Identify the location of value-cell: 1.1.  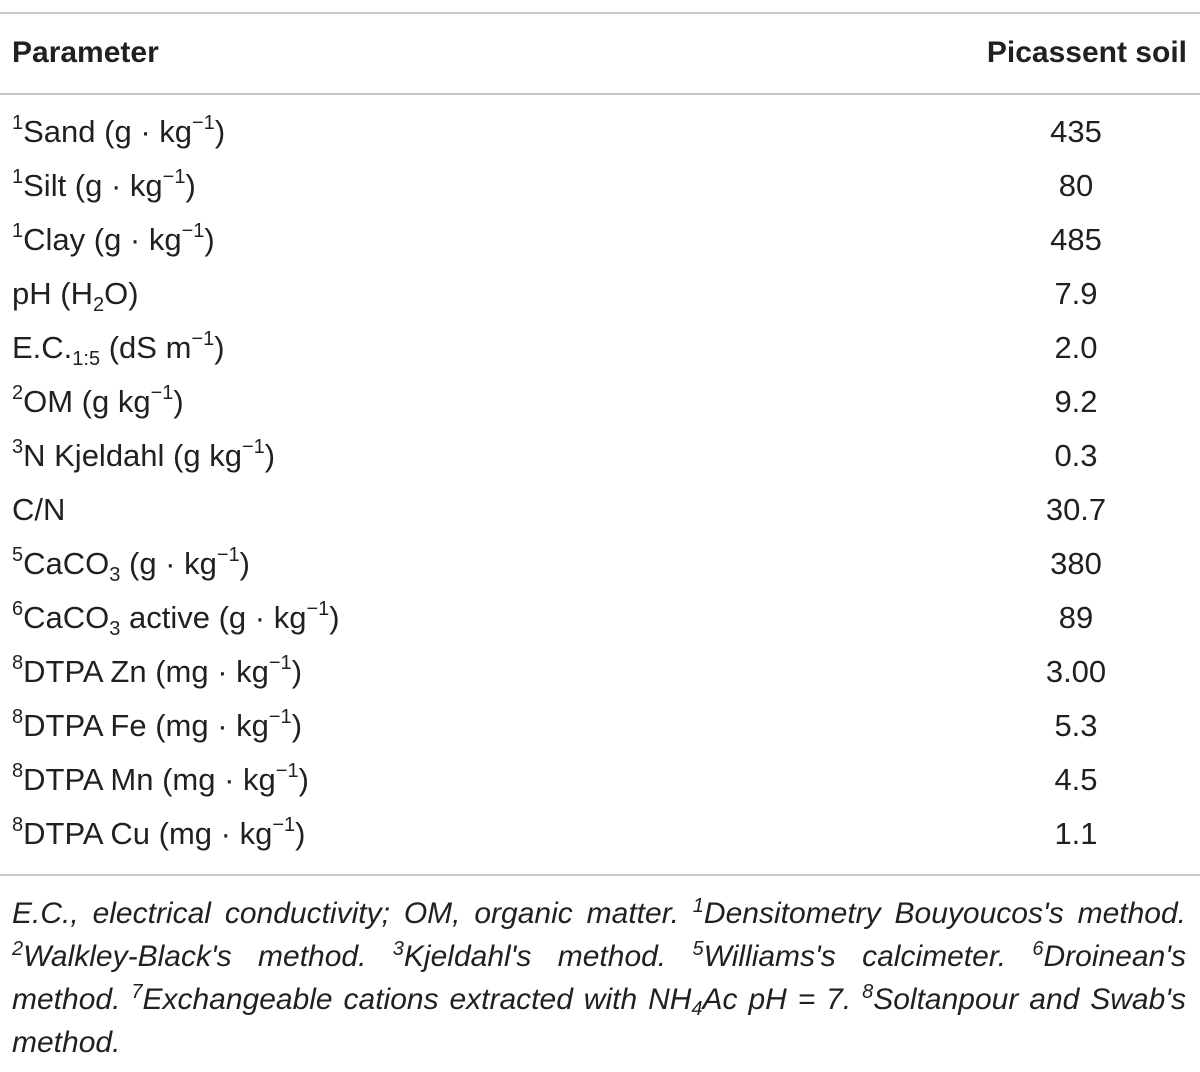
(1076, 833).